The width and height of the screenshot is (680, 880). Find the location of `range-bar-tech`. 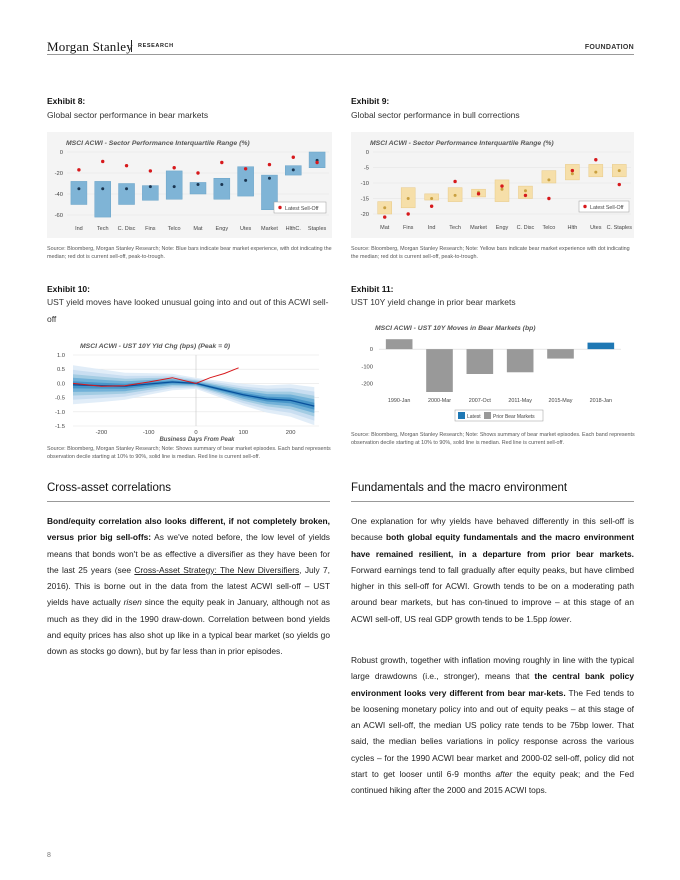

range-bar-tech is located at coordinates (102, 199).